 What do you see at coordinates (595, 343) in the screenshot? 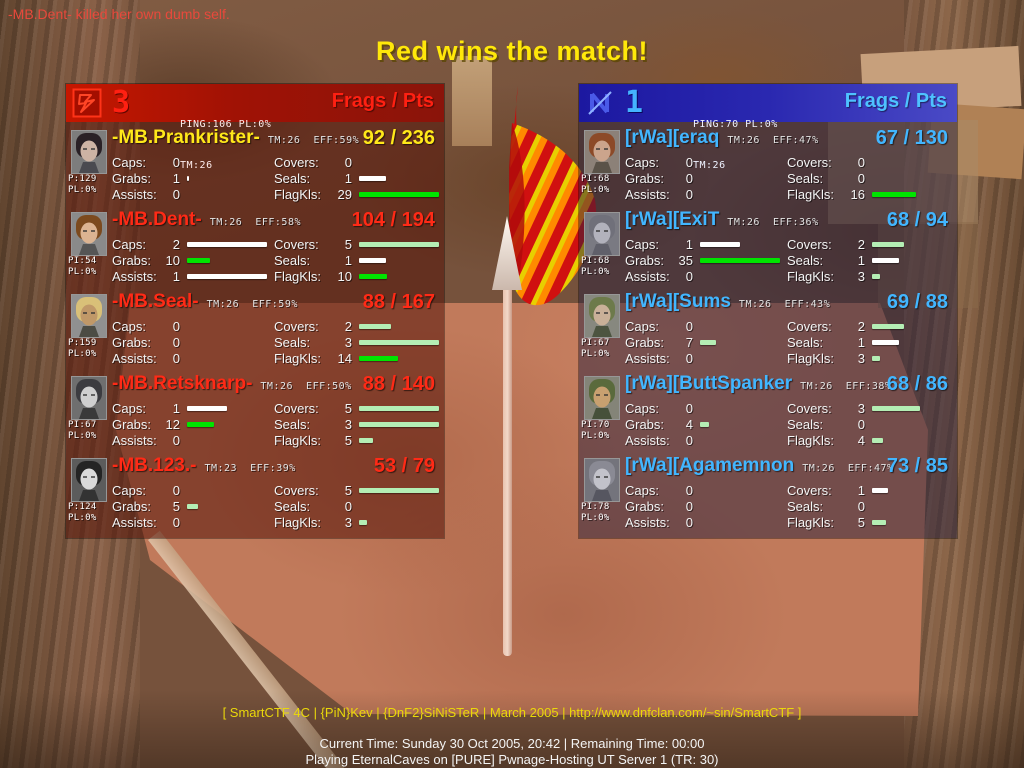
I see `player-ping: PI:67` at bounding box center [595, 343].